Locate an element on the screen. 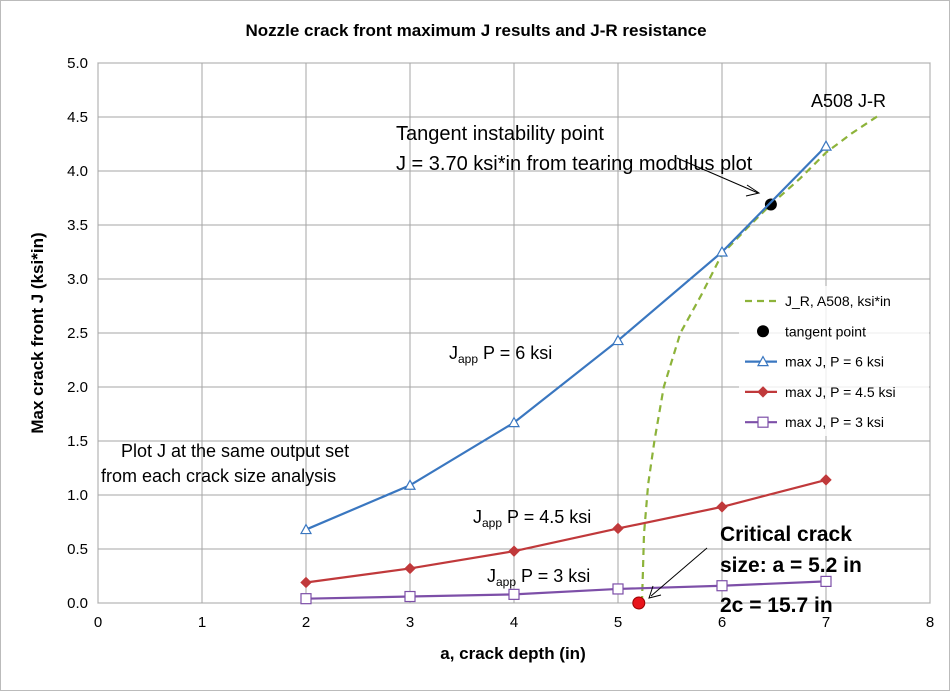 The height and width of the screenshot is (692, 950). legend-label: max J, P = 6 ksi is located at coordinates (834, 362).